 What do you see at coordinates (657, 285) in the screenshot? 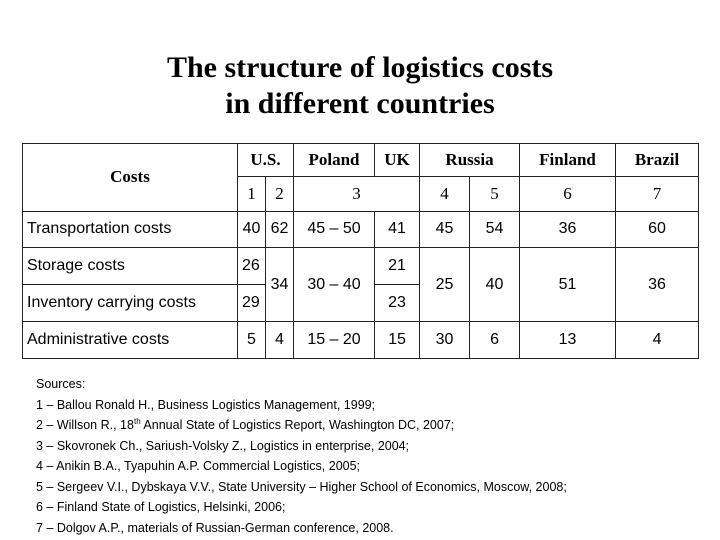
I see `table-cell-merged: 36` at bounding box center [657, 285].